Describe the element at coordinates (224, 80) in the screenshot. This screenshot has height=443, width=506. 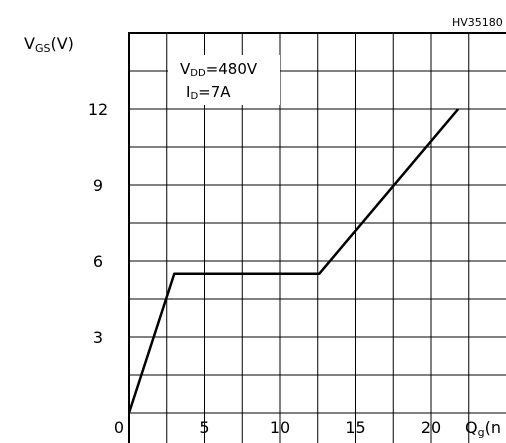
I see `annotation-box` at that location.